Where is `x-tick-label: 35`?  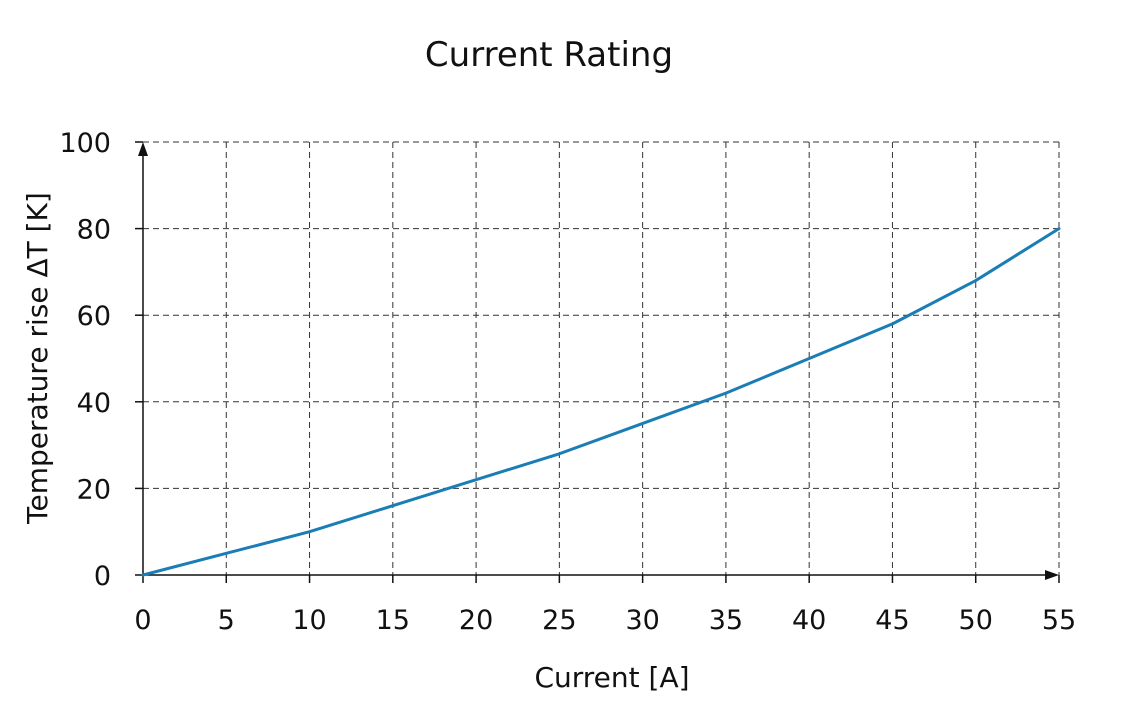 x-tick-label: 35 is located at coordinates (726, 620).